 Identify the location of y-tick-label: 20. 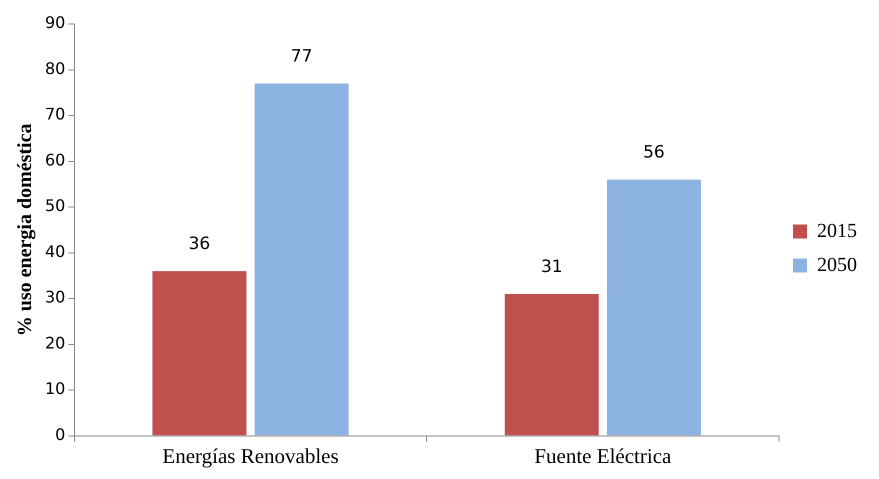
(55, 342).